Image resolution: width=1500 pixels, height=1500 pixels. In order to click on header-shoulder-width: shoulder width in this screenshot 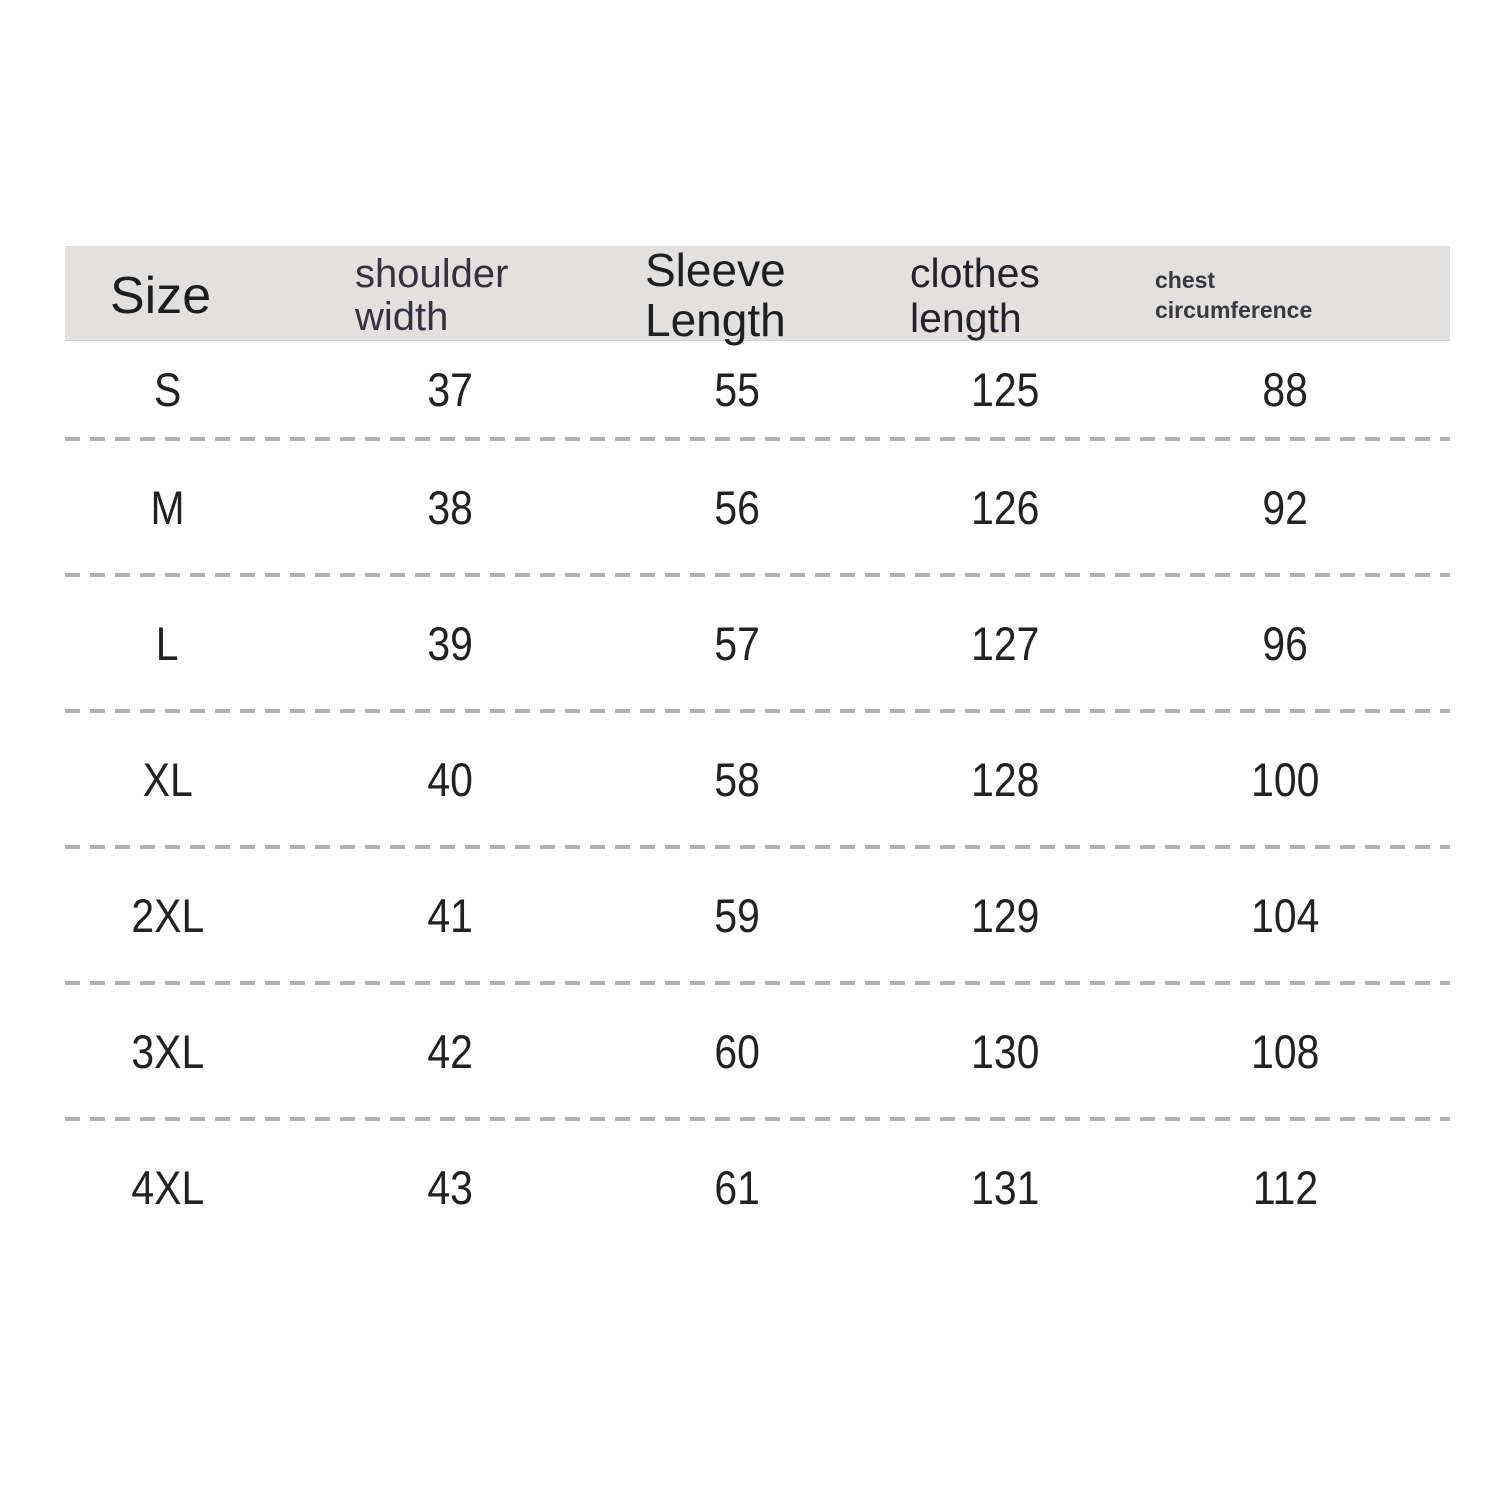, I will do `click(455, 295)`.